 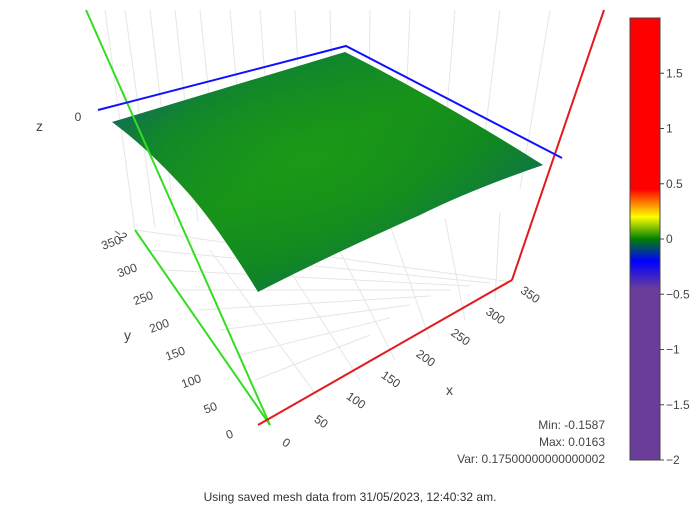 What do you see at coordinates (78, 117) in the screenshot?
I see `z-tick-label: 0` at bounding box center [78, 117].